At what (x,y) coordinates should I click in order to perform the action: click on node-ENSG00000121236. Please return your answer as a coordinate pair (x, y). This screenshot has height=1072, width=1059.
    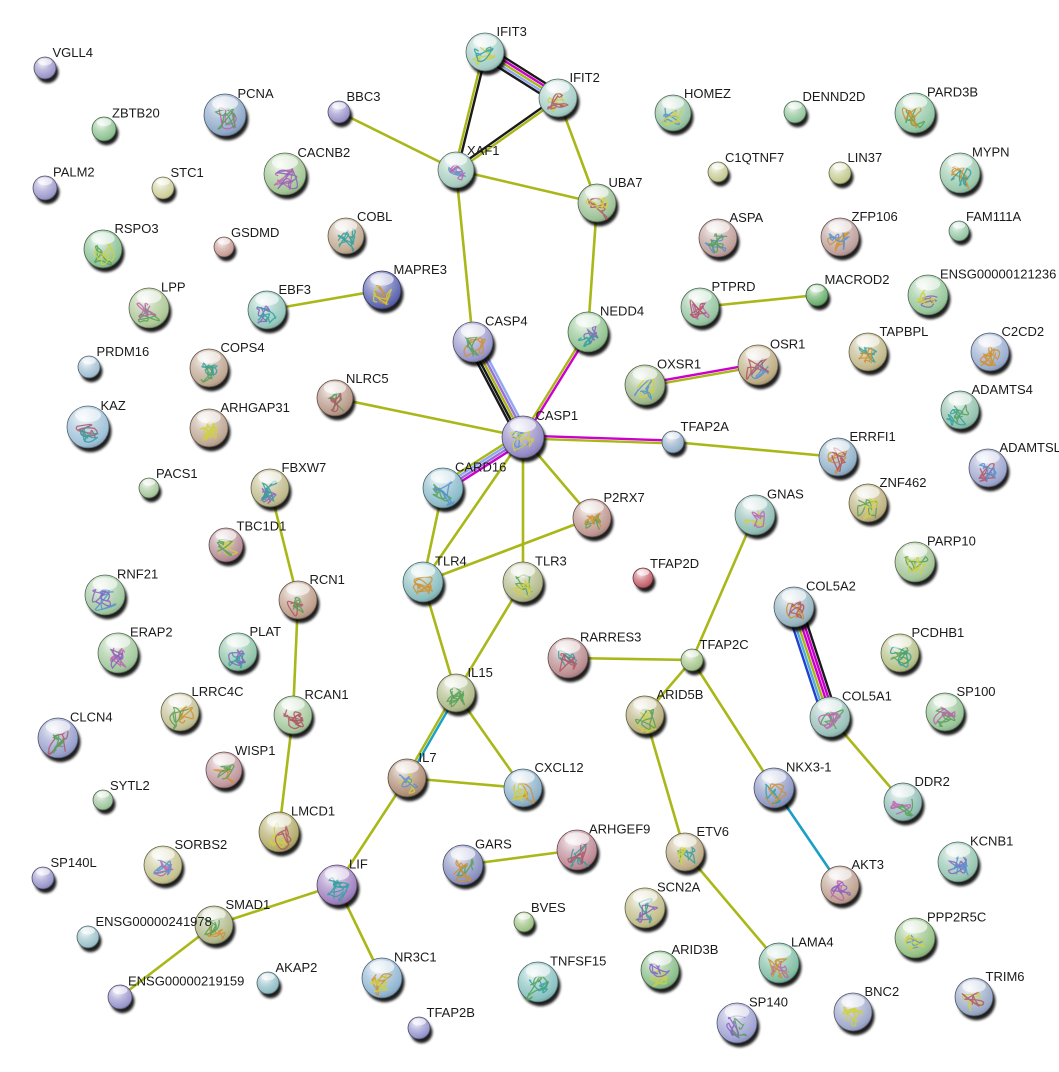
    Looking at the image, I should click on (928, 295).